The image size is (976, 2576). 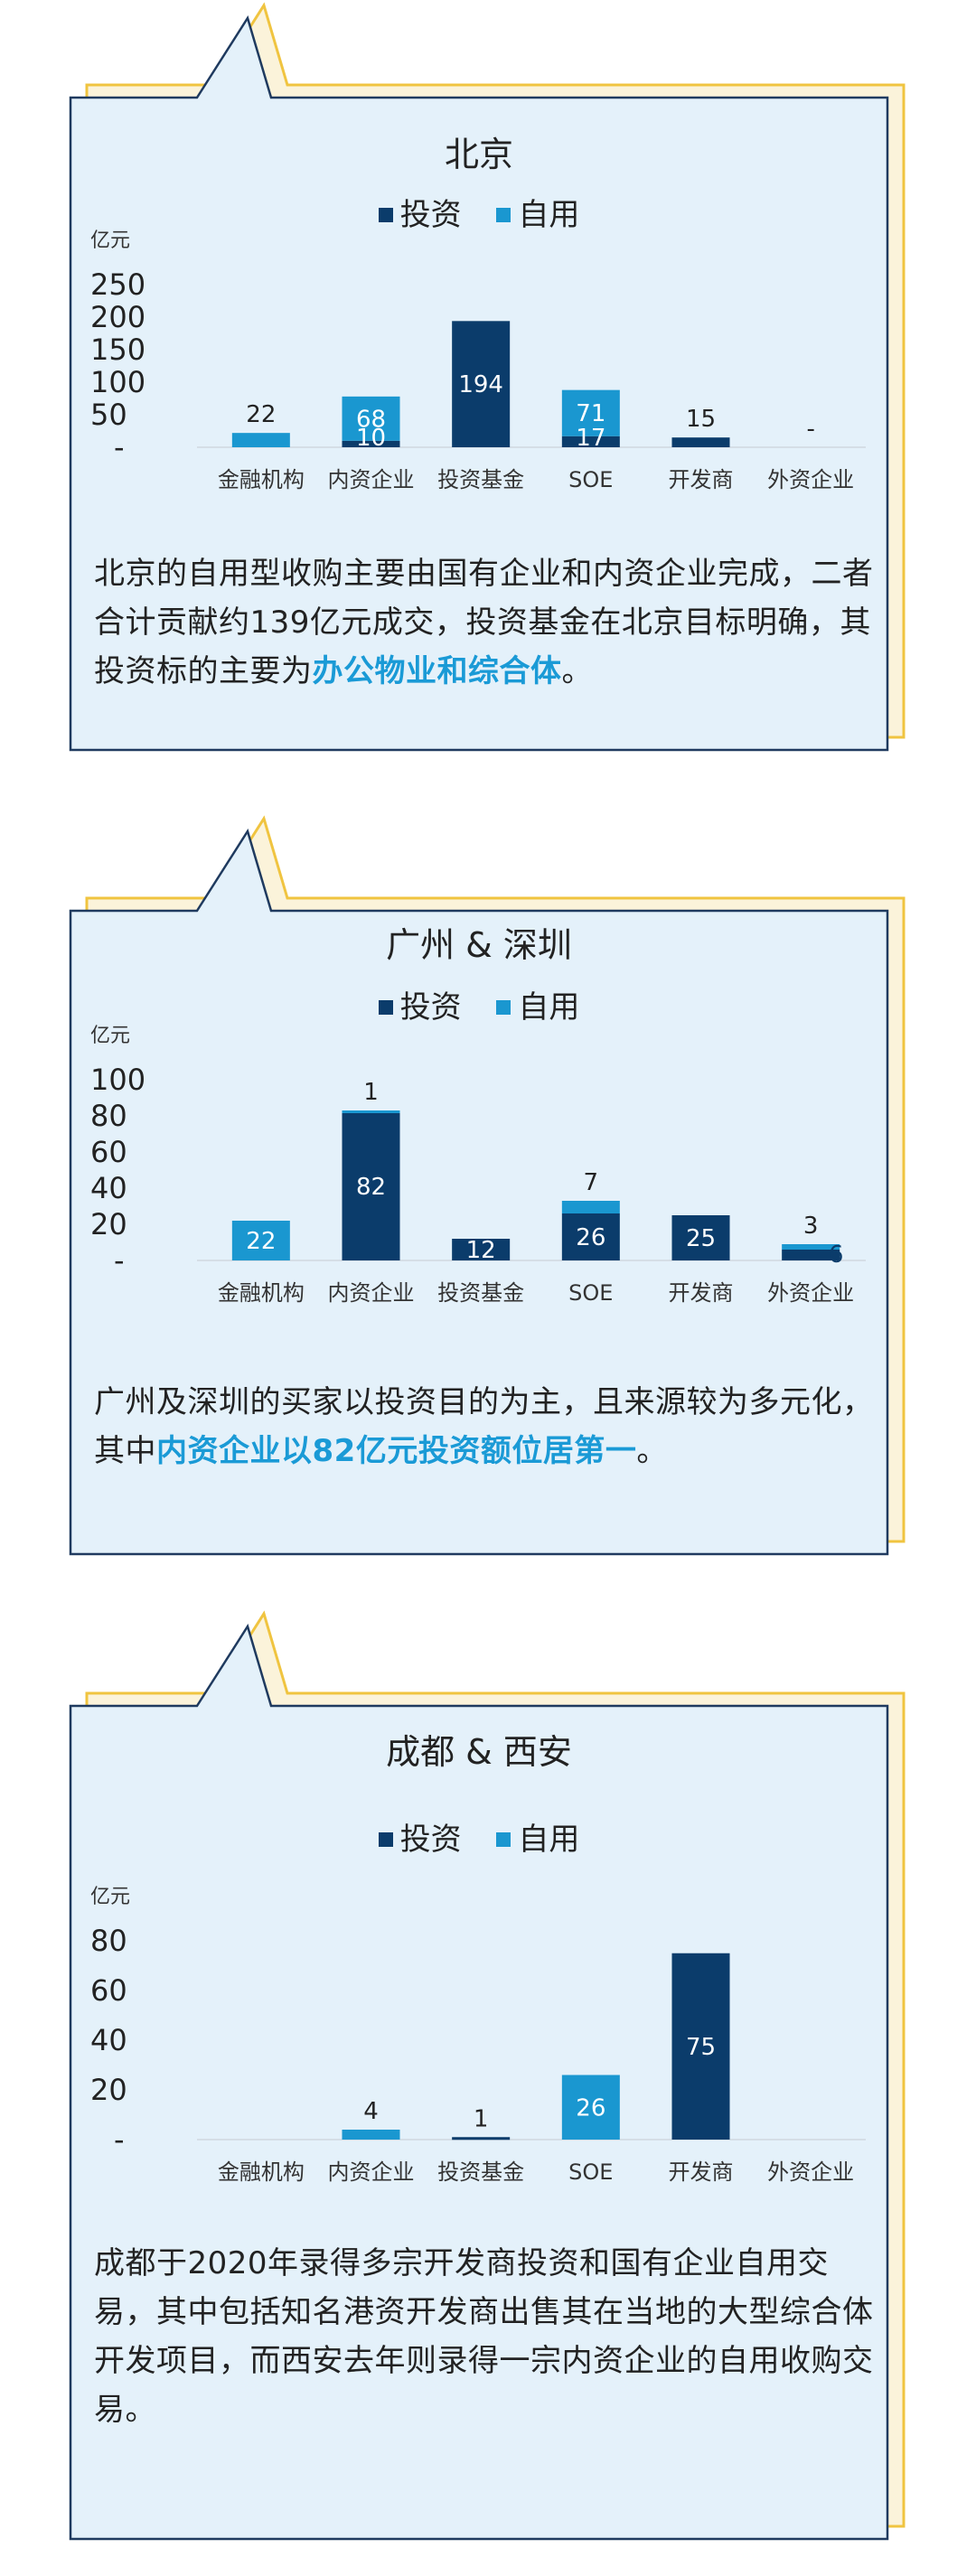 I want to click on data-label: 4, so click(x=371, y=2111).